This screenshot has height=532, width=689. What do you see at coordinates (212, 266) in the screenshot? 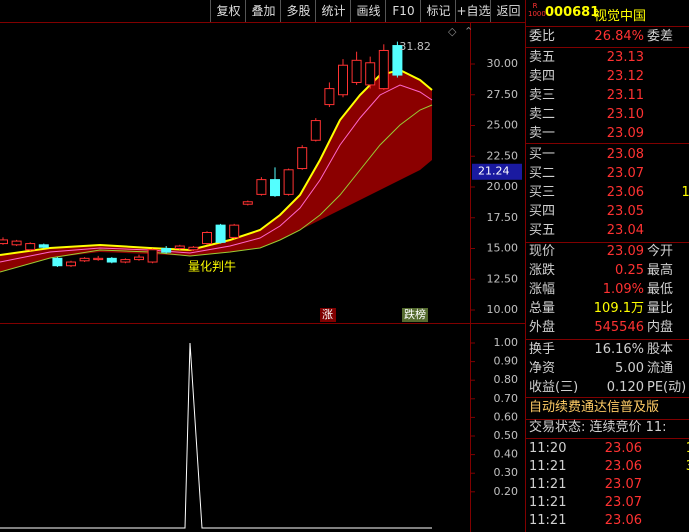
I see `annotation: 量化判牛` at bounding box center [212, 266].